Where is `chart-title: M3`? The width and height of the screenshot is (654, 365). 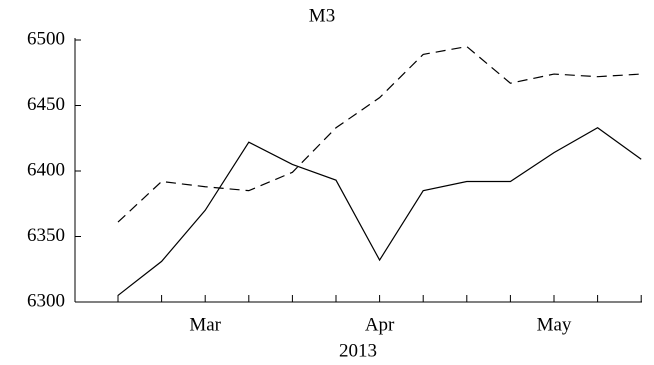 chart-title: M3 is located at coordinates (322, 15).